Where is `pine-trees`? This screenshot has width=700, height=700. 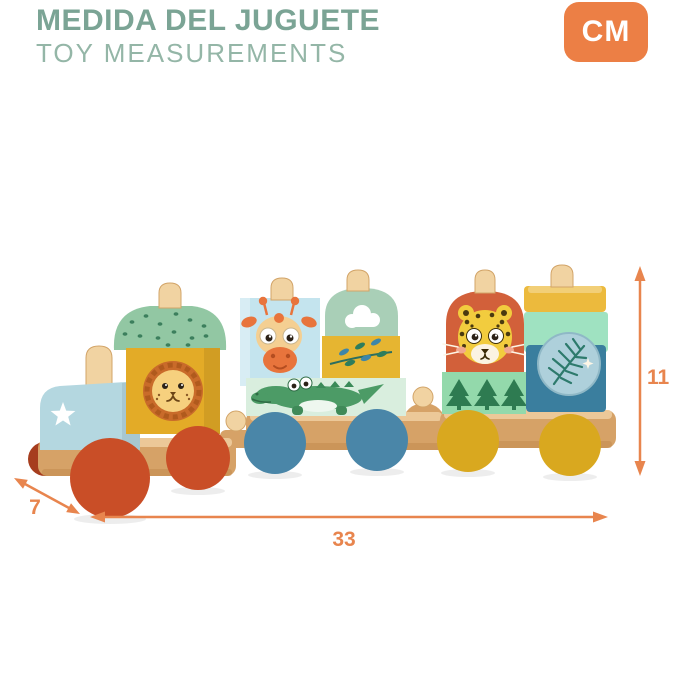
pine-trees is located at coordinates (486, 394).